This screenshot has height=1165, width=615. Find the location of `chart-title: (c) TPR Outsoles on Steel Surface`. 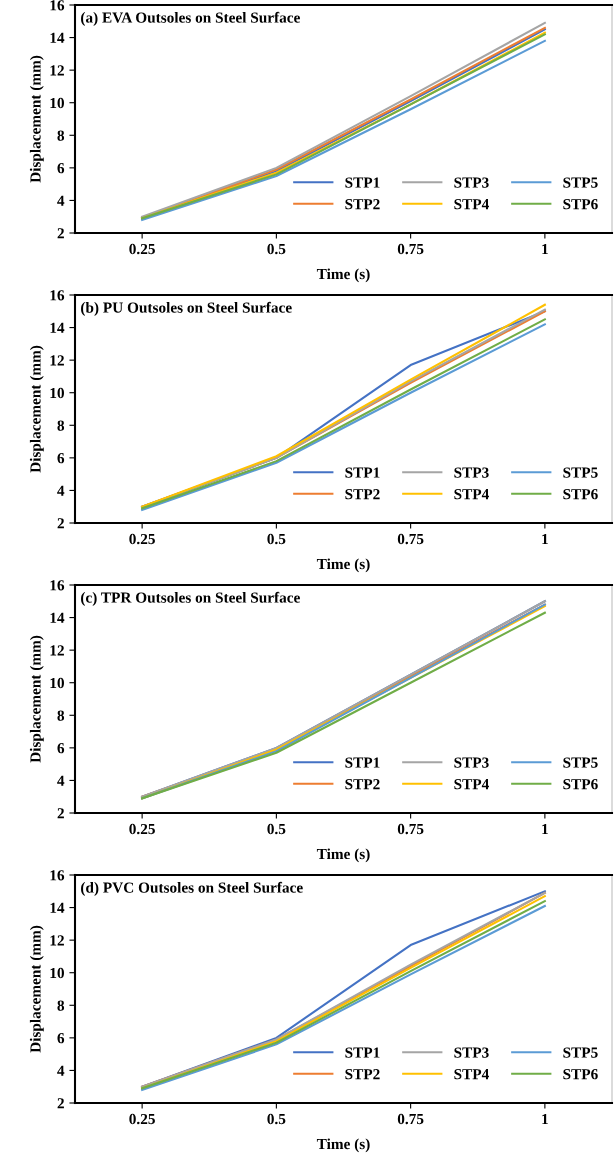

chart-title: (c) TPR Outsoles on Steel Surface is located at coordinates (190, 598).